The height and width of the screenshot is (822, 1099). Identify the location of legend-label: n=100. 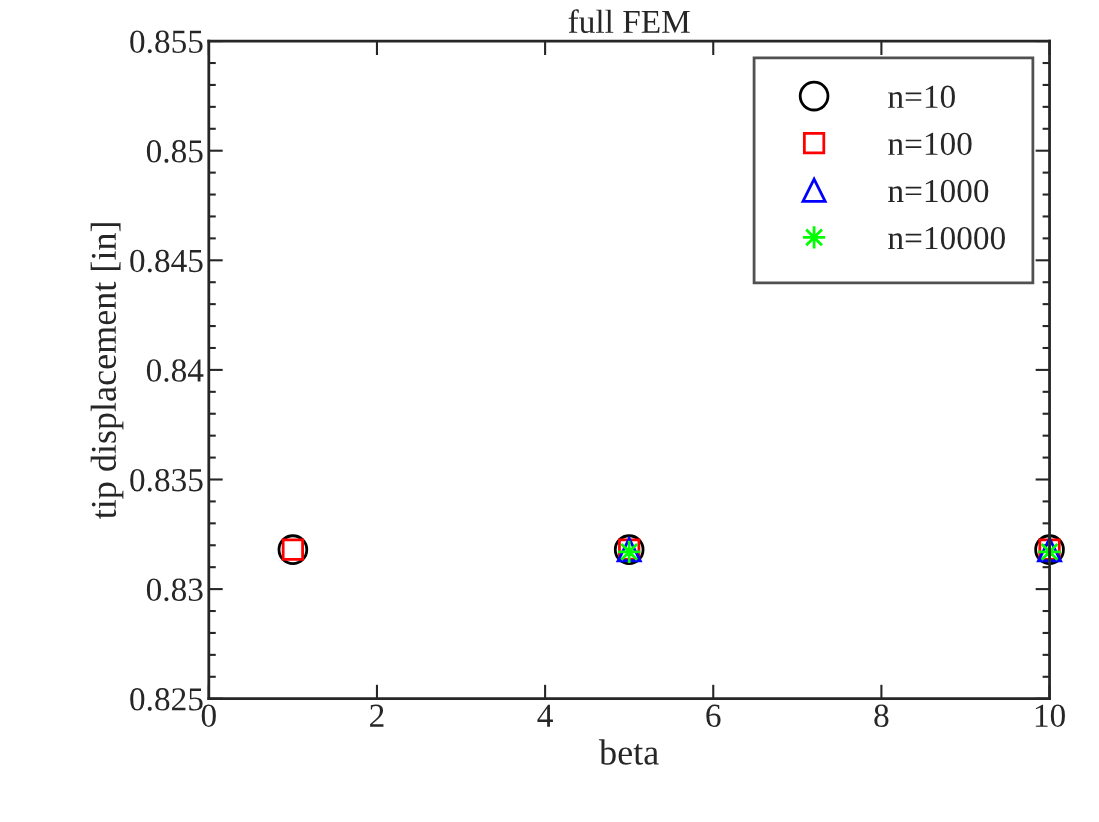
(930, 144).